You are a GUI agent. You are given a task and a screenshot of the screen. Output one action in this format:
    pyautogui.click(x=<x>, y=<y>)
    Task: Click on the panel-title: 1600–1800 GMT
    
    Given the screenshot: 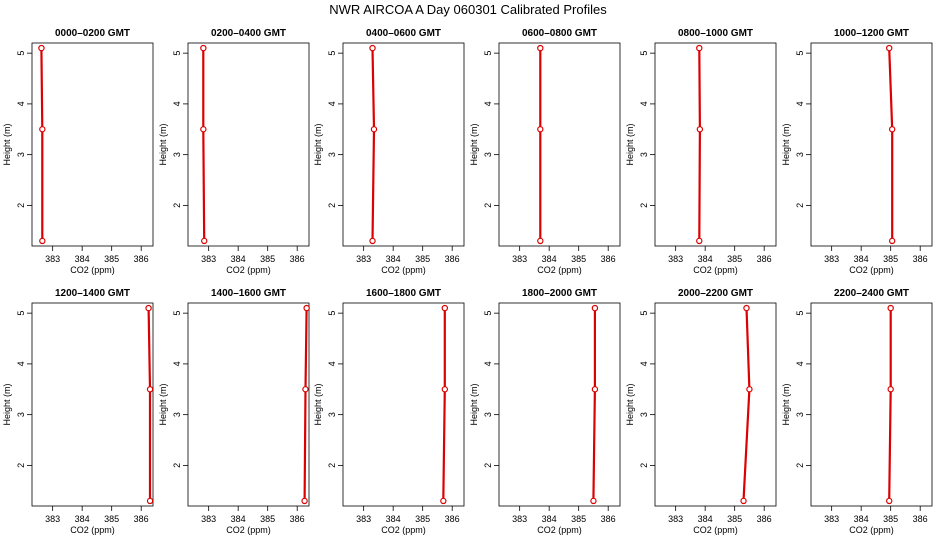 What is the action you would take?
    pyautogui.click(x=403, y=293)
    